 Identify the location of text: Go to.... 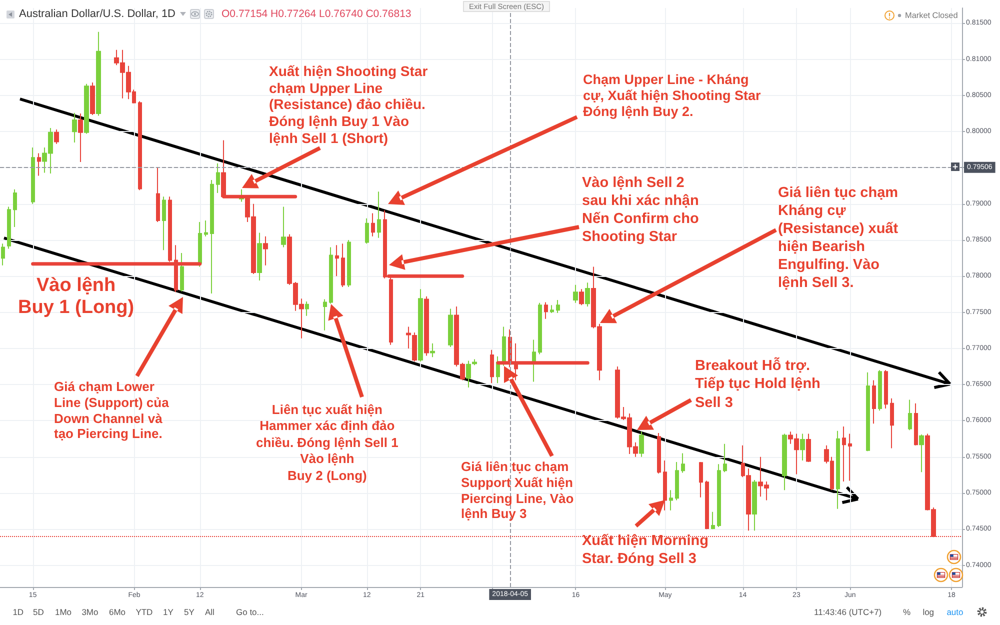
(250, 612).